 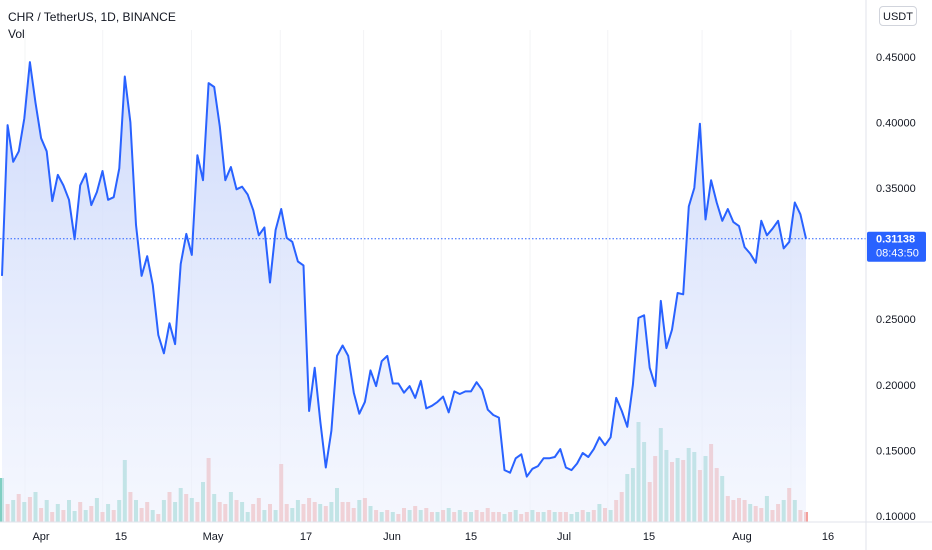 What do you see at coordinates (828, 537) in the screenshot?
I see `time-tick-label: 16` at bounding box center [828, 537].